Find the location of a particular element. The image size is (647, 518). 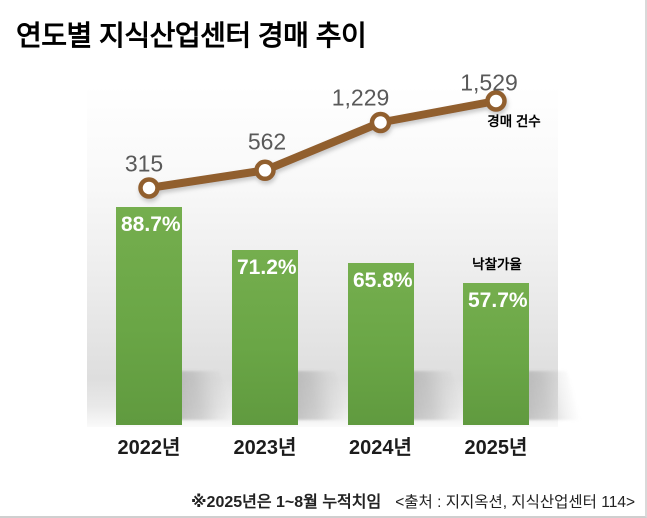

line-value-label: 562 is located at coordinates (267, 141).